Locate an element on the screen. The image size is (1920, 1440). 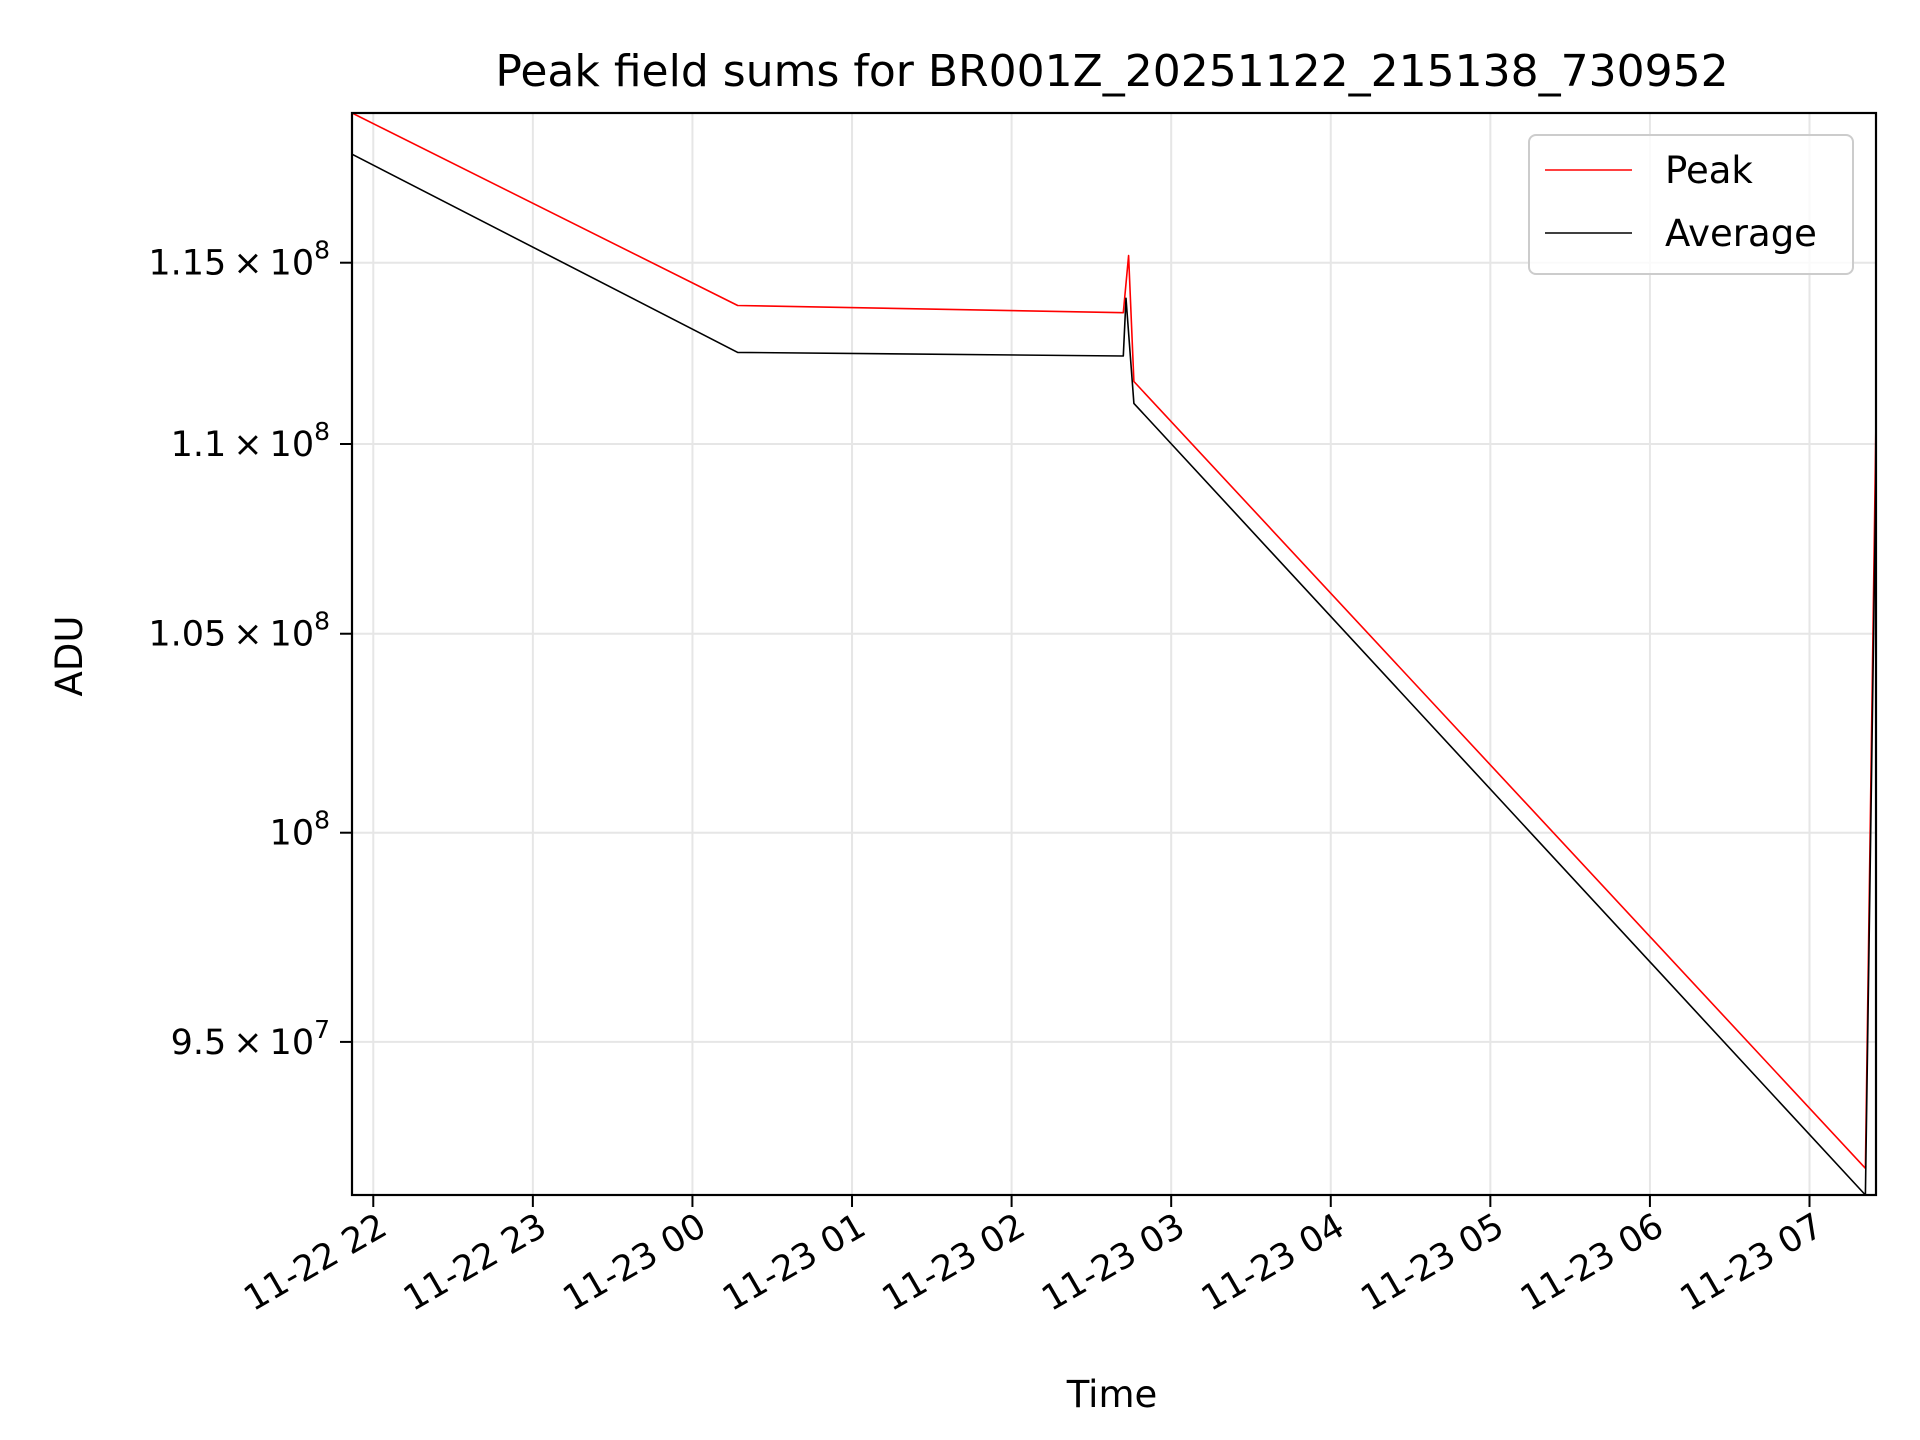
x-tick-label: 11-23 07 is located at coordinates (1752, 1262).